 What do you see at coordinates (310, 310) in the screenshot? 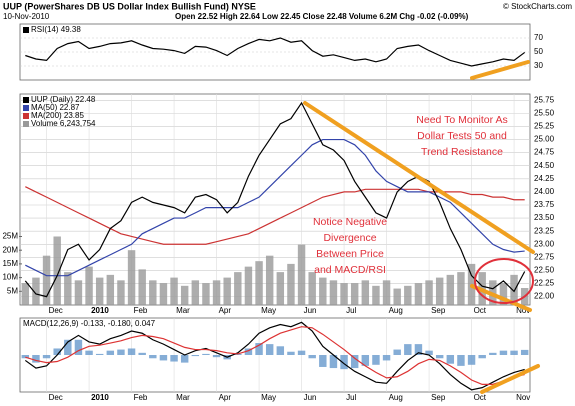
I see `x-tick-label: Jun` at bounding box center [310, 310].